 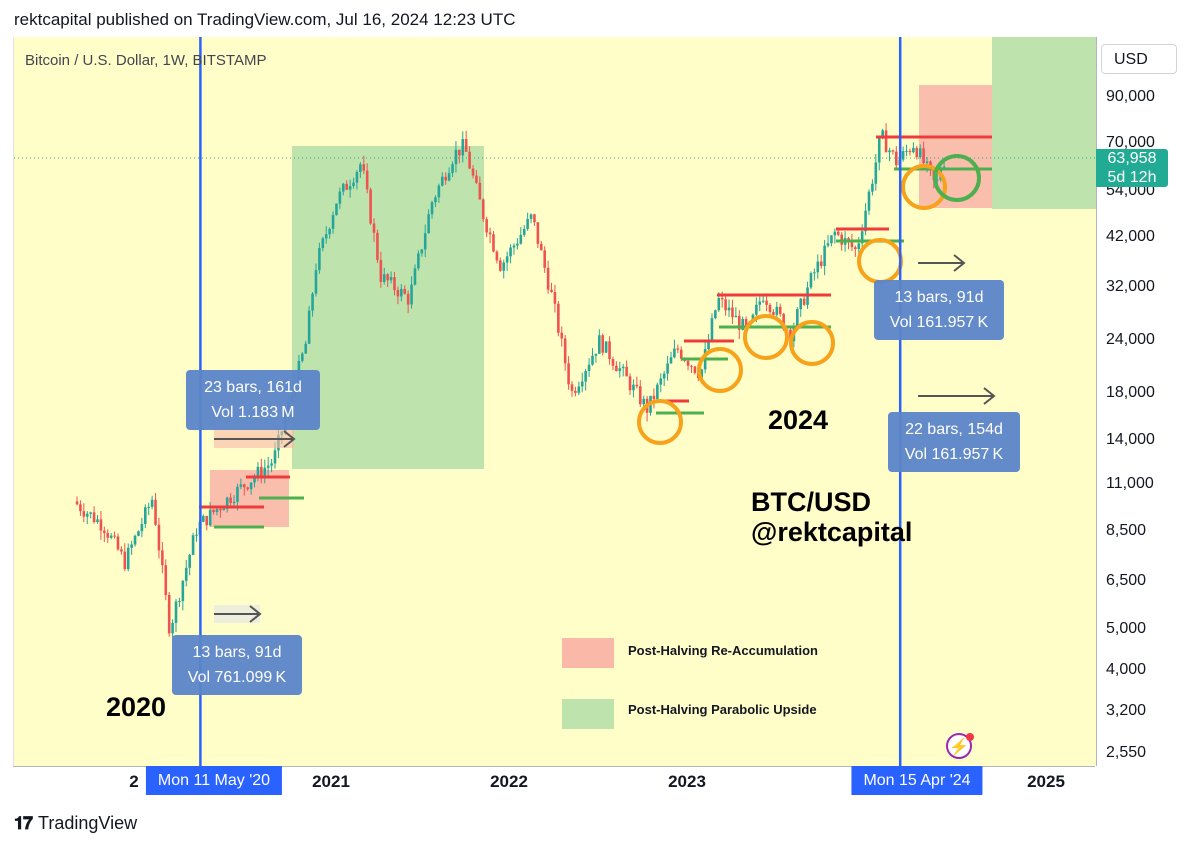 I want to click on currency-button: USD, so click(x=1139, y=59).